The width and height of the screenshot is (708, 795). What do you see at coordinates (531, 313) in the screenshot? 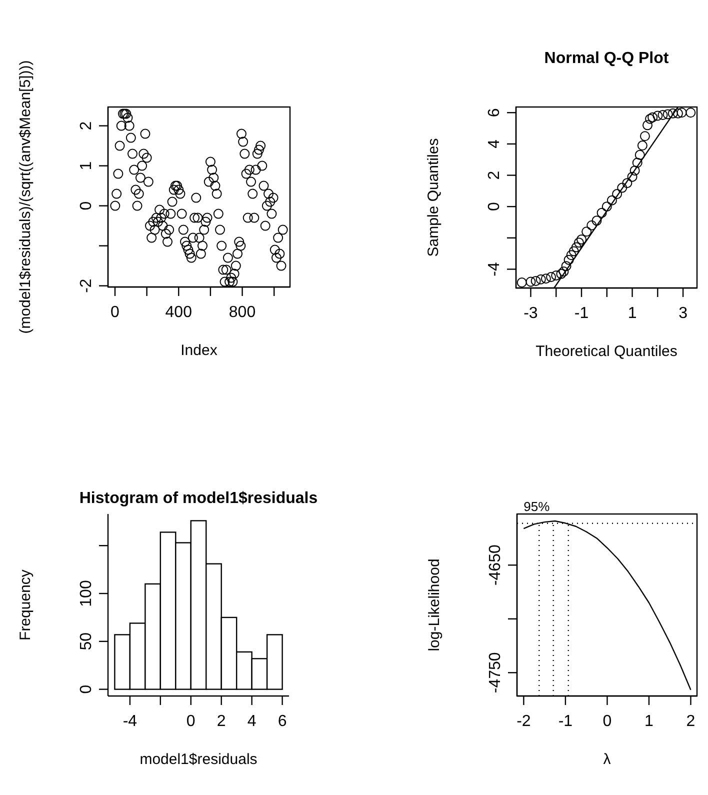
I see `x-tick-label: -3` at bounding box center [531, 313].